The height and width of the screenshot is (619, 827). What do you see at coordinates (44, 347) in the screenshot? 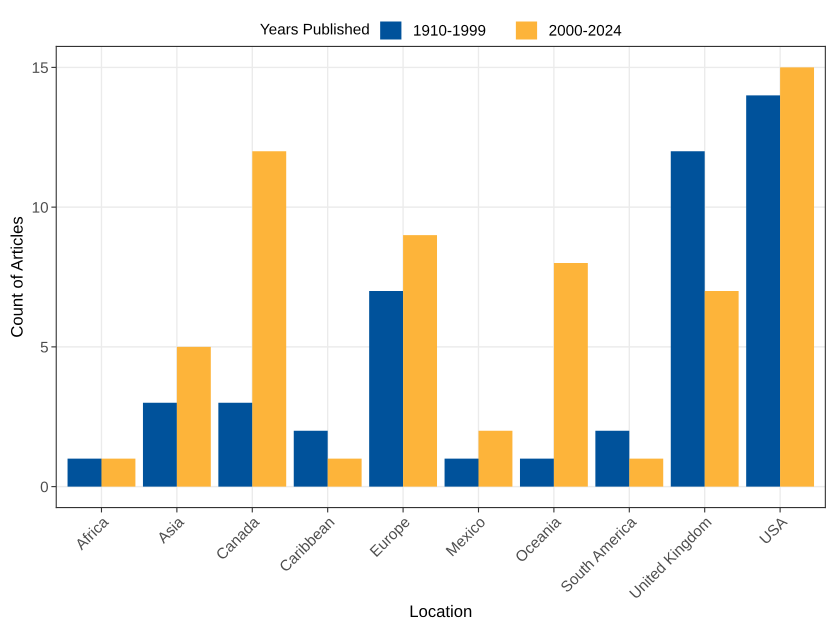
I see `y-tick-label: 5` at bounding box center [44, 347].